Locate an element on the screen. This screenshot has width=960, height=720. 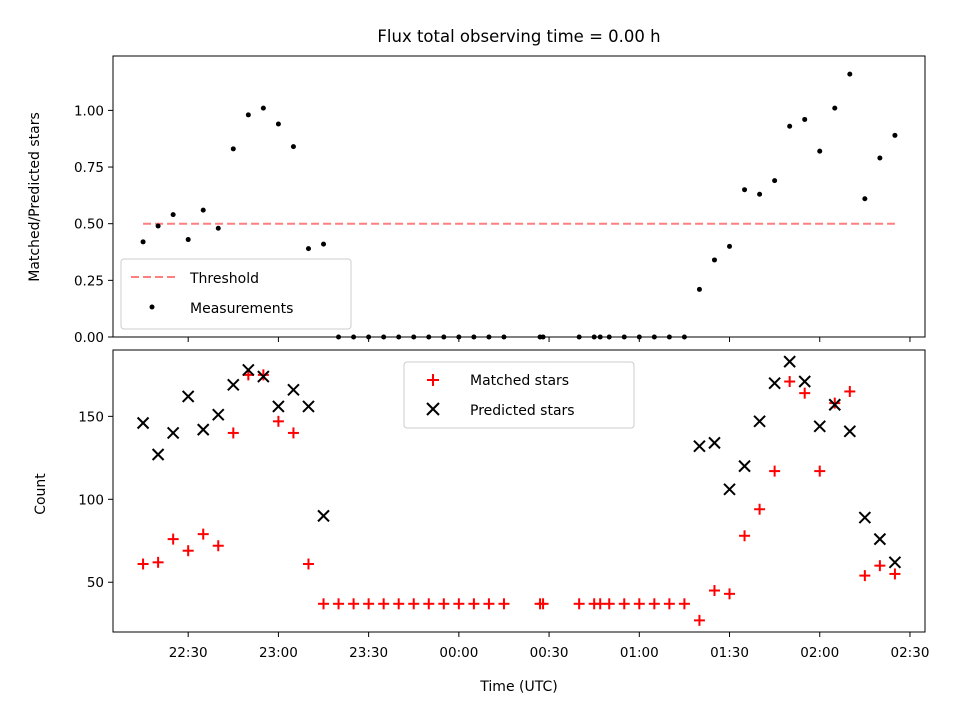
x-tick-label: 01:00 is located at coordinates (639, 653).